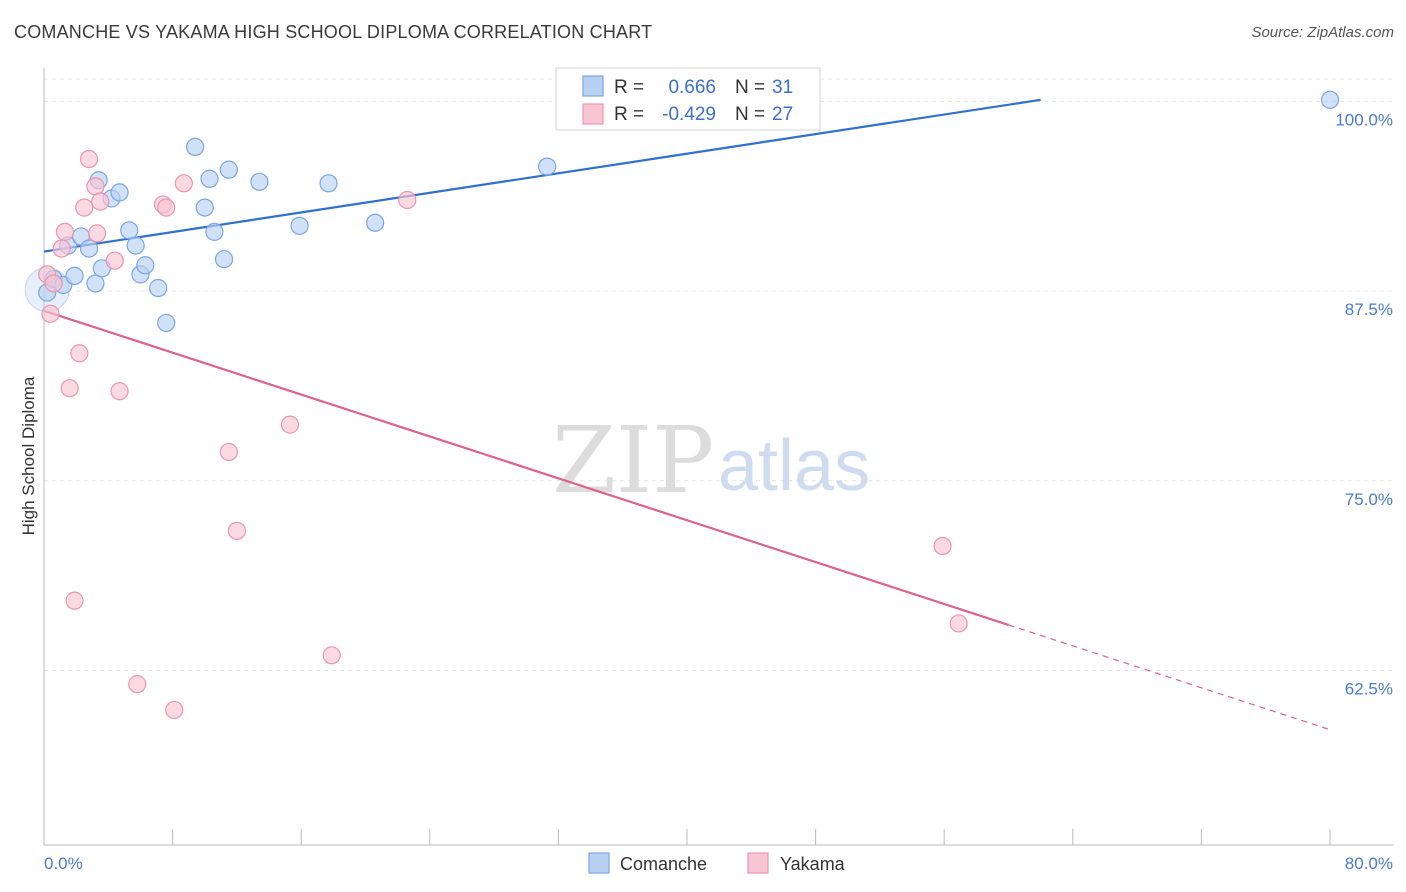 This screenshot has height=892, width=1406. What do you see at coordinates (1169, 677) in the screenshot?
I see `yakama-trend-extension` at bounding box center [1169, 677].